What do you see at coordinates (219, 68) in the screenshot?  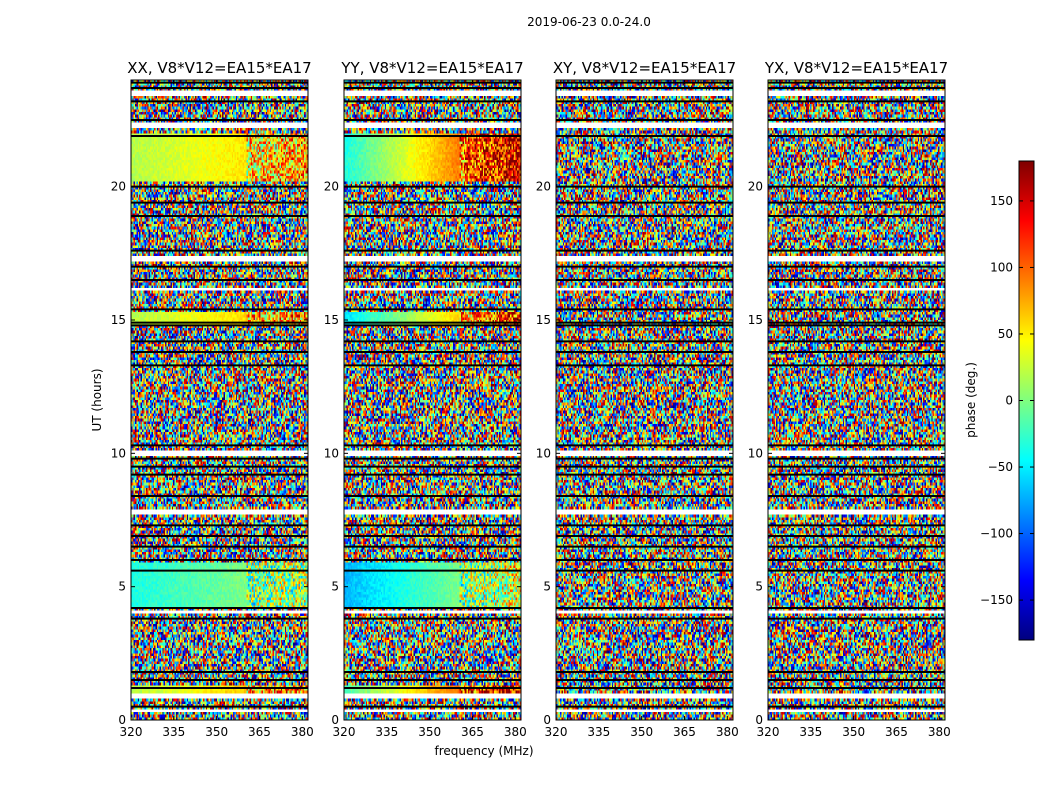 I see `panel-title: XX, V8*V12=EA15*EA17` at bounding box center [219, 68].